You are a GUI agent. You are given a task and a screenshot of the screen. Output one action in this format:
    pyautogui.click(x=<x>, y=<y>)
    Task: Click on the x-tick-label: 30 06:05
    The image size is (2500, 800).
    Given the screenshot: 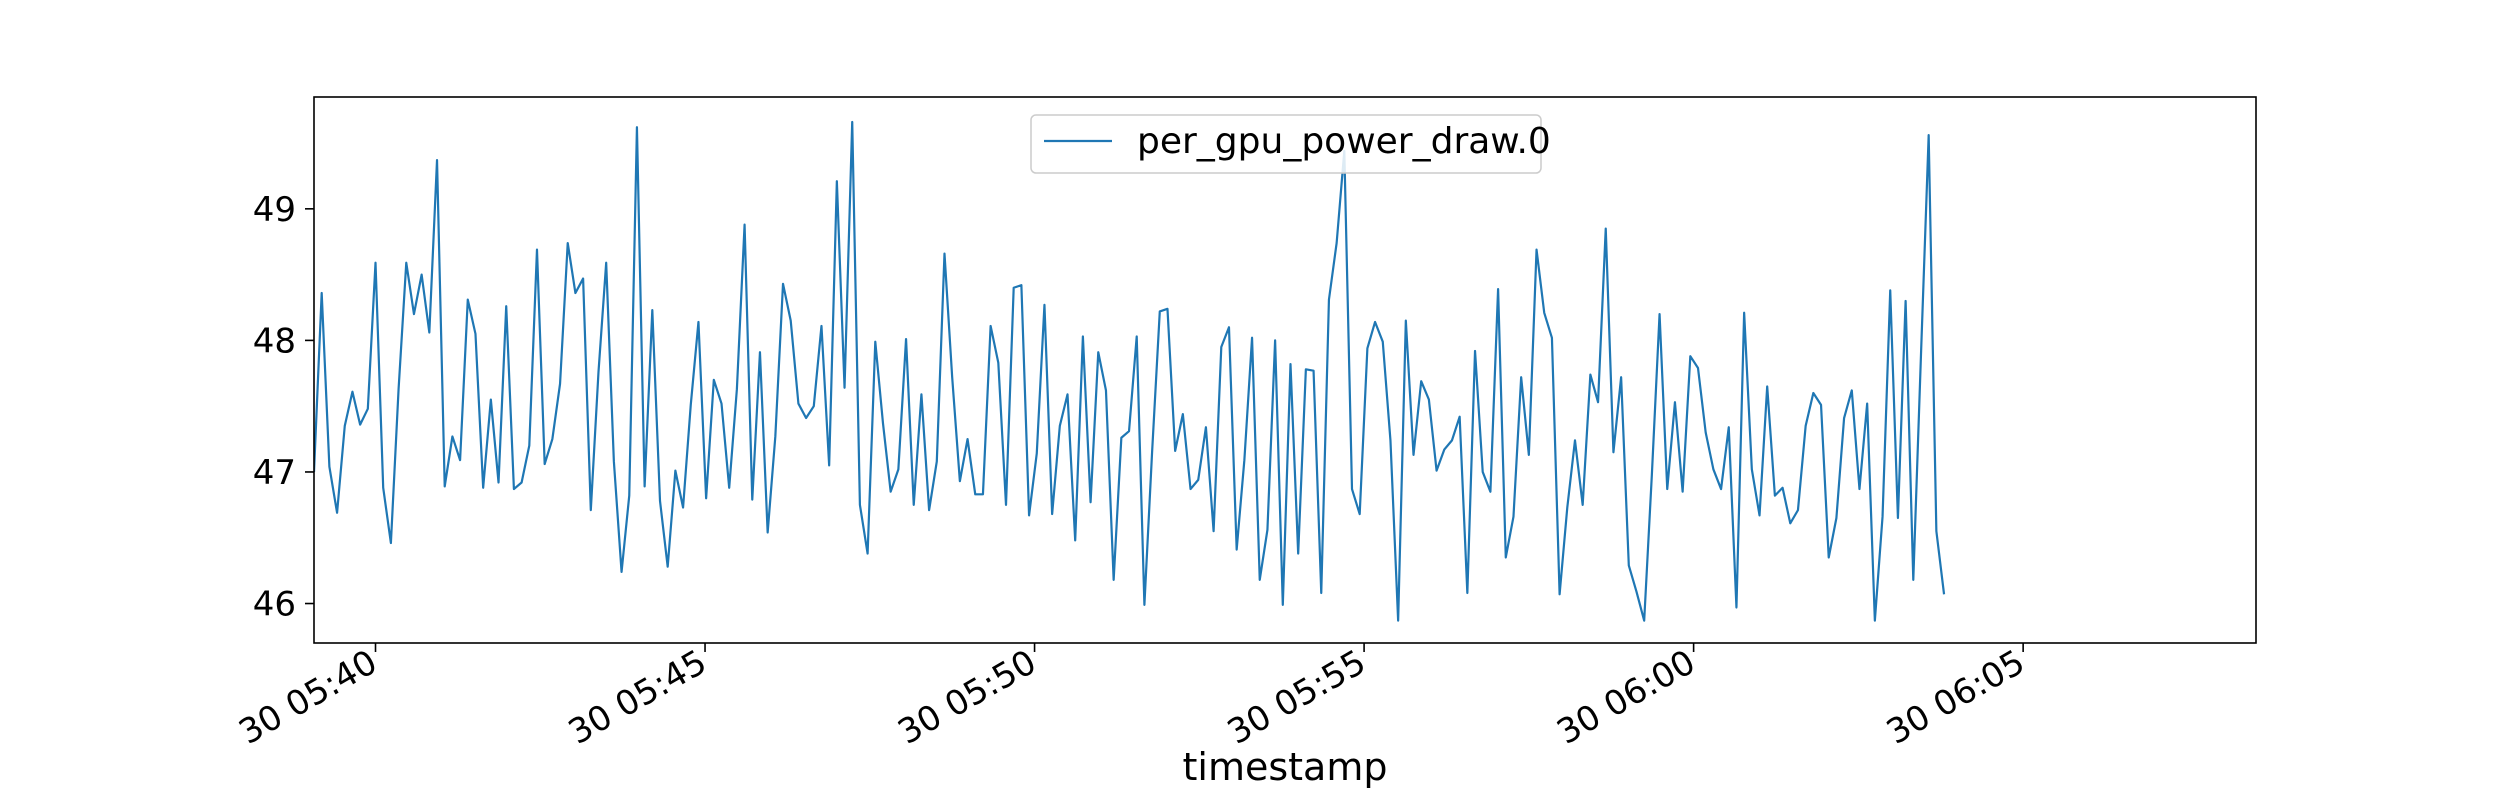 What is the action you would take?
    pyautogui.click(x=1956, y=697)
    